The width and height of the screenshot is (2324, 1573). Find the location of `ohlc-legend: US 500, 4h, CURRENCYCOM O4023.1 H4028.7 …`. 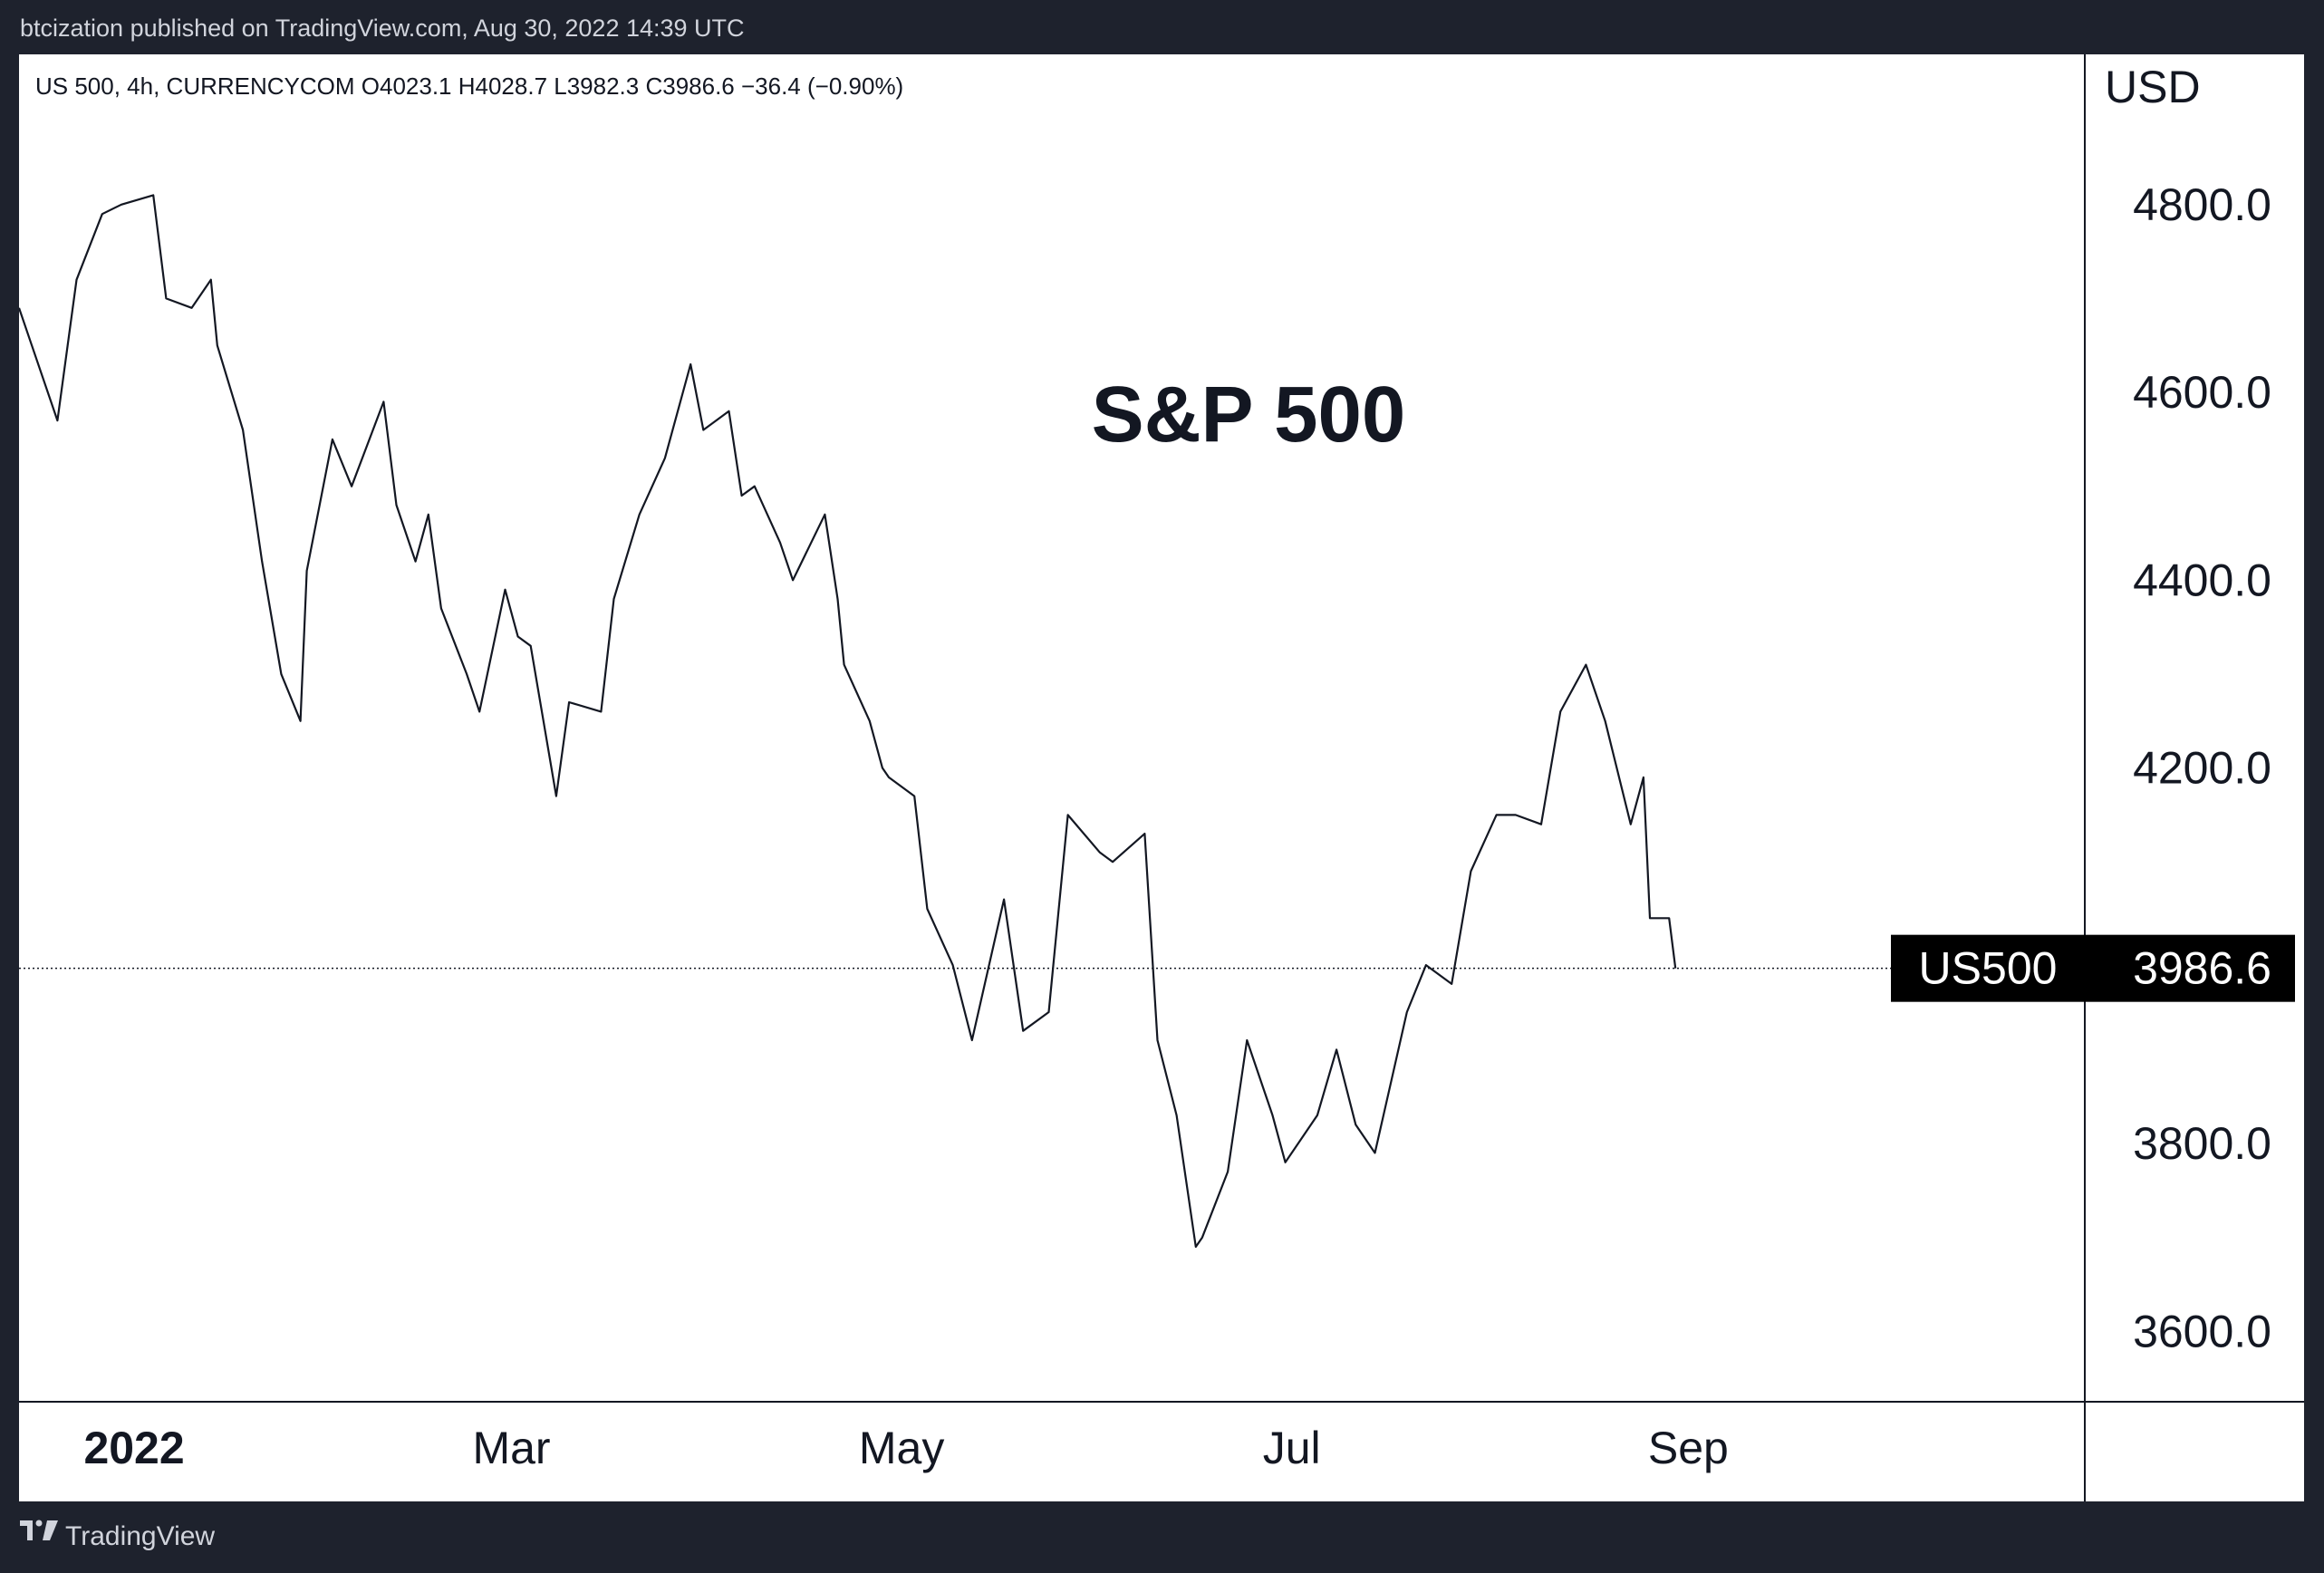

ohlc-legend: US 500, 4h, CURRENCYCOM O4023.1 H4028.7 … is located at coordinates (469, 86).